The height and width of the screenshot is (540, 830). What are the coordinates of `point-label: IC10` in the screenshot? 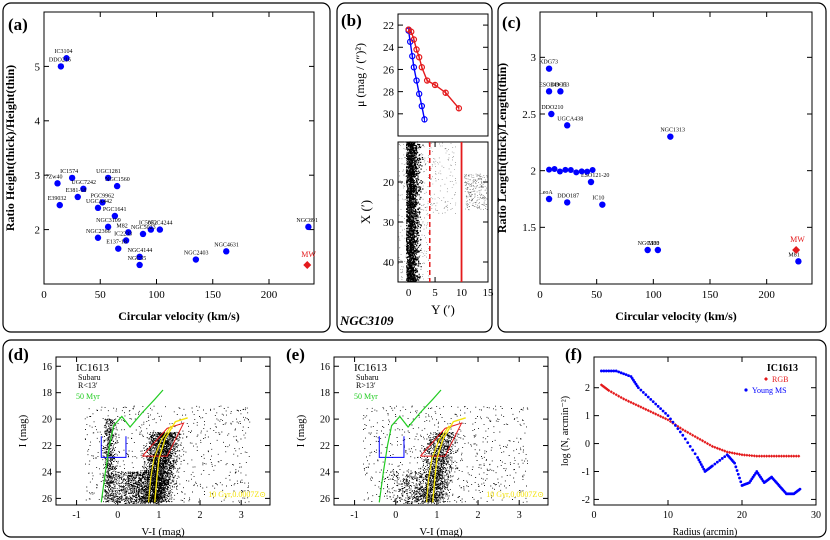 It's located at (598, 199).